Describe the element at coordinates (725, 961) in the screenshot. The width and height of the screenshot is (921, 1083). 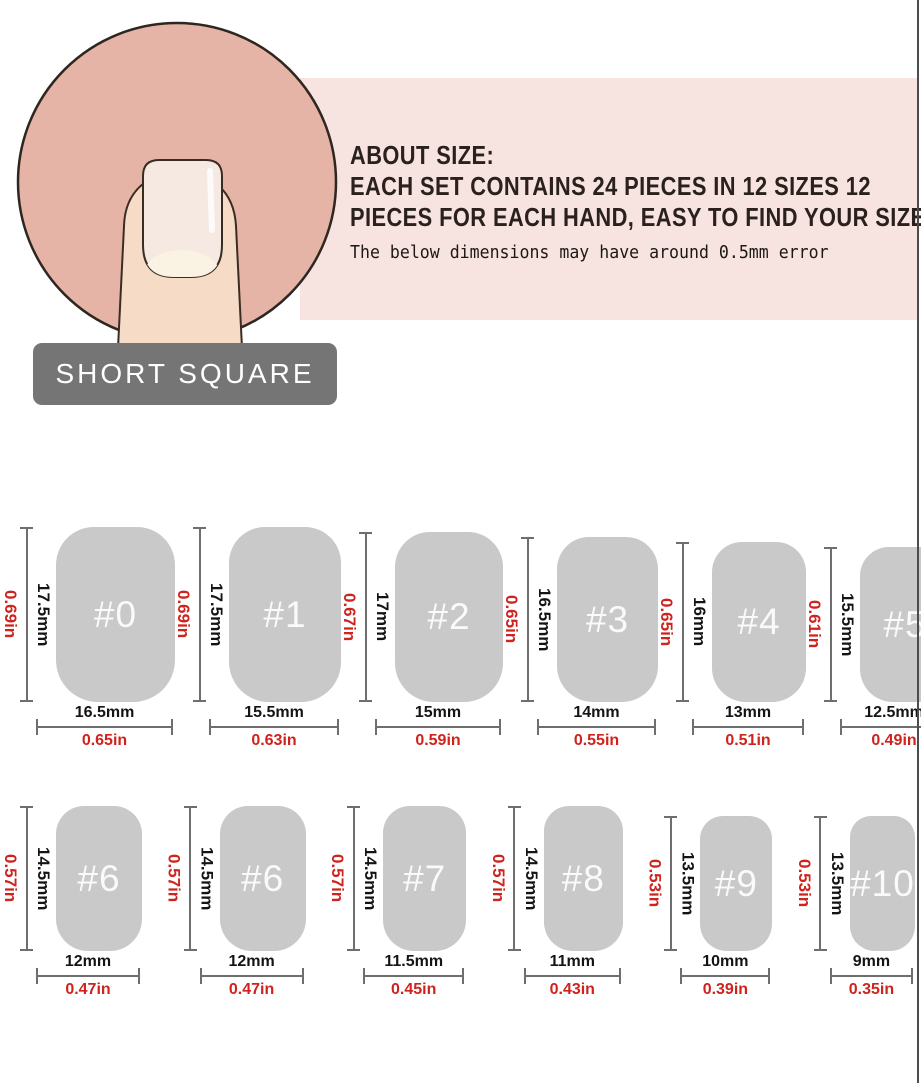
I see `width-mm-label: 10mm` at that location.